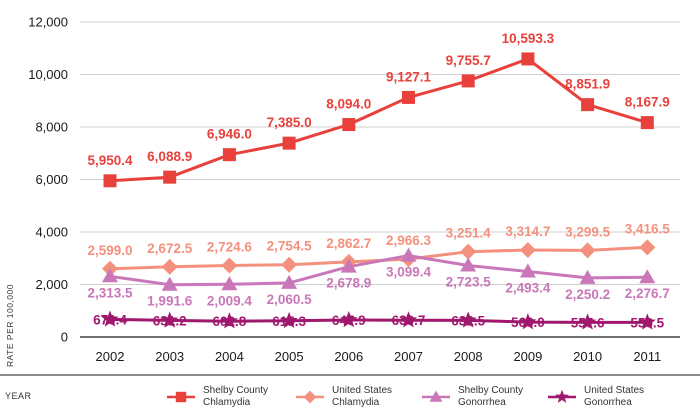 The image size is (700, 420). I want to click on data-label: 639.7, so click(409, 320).